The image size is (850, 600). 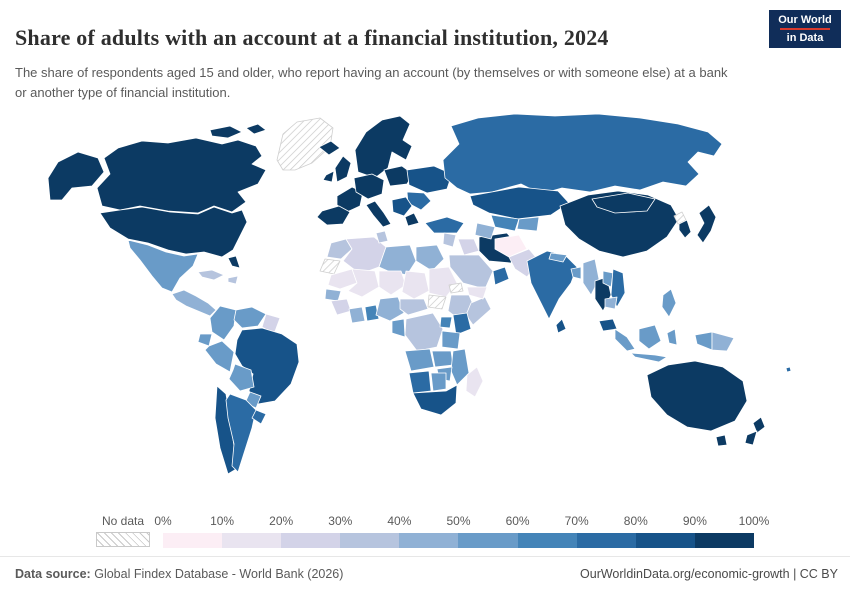 I want to click on region-niger, so click(x=392, y=283).